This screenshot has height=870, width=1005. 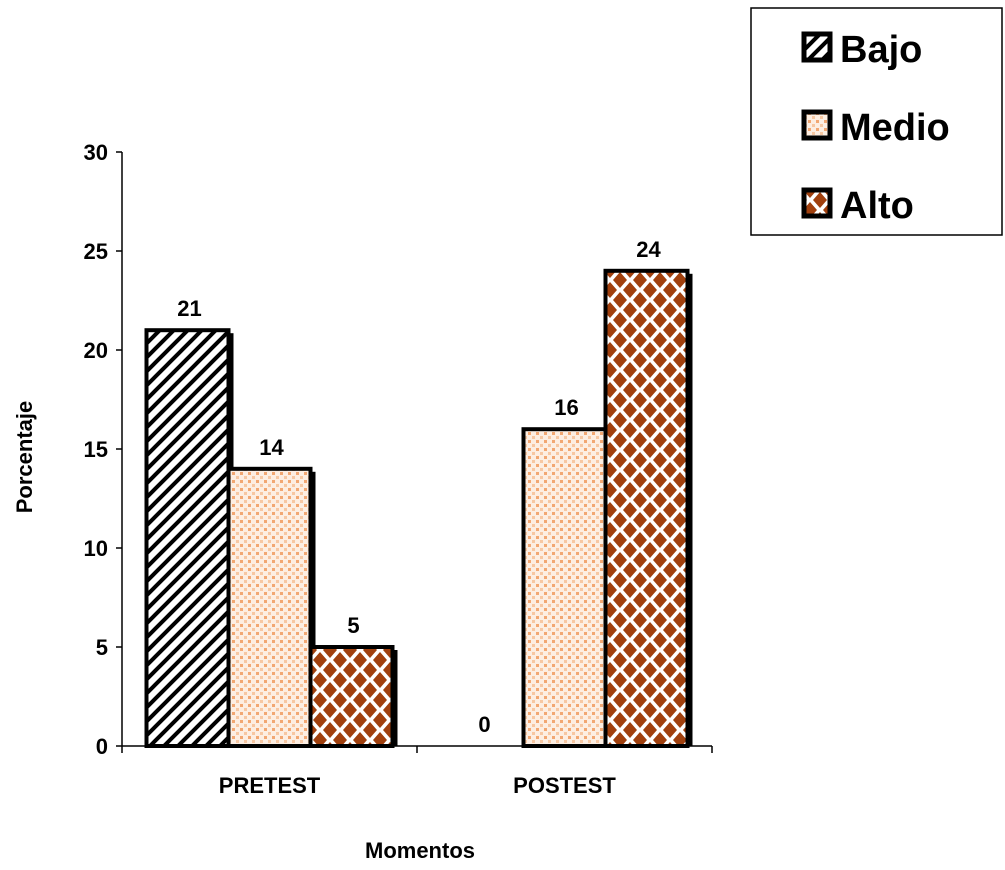 I want to click on y-axis-title: Porcentaje, so click(x=24, y=457).